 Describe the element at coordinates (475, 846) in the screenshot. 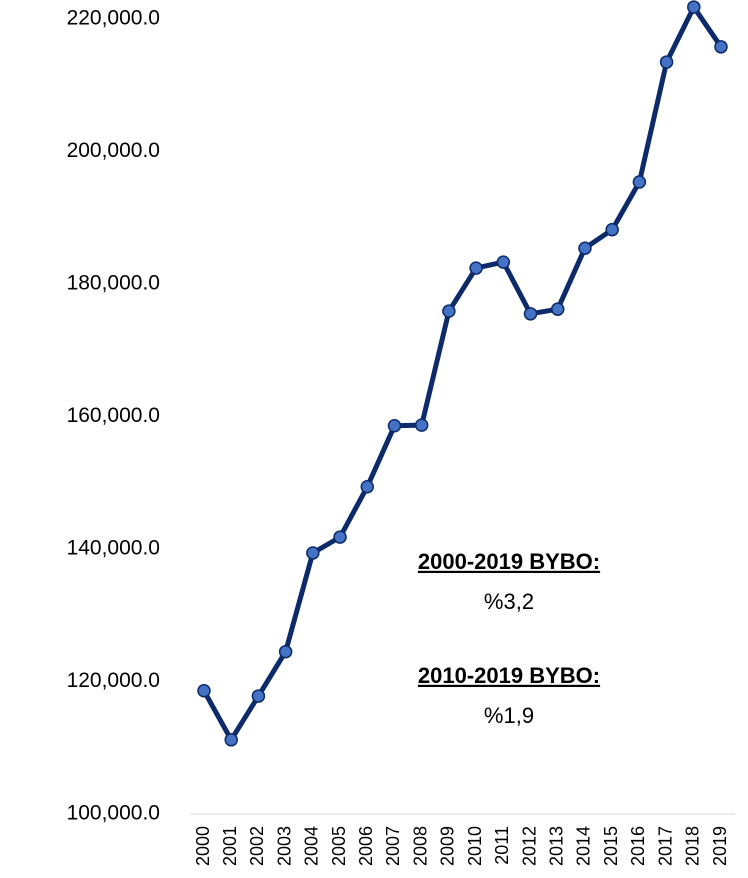

I see `x-tick-label: 2010` at that location.